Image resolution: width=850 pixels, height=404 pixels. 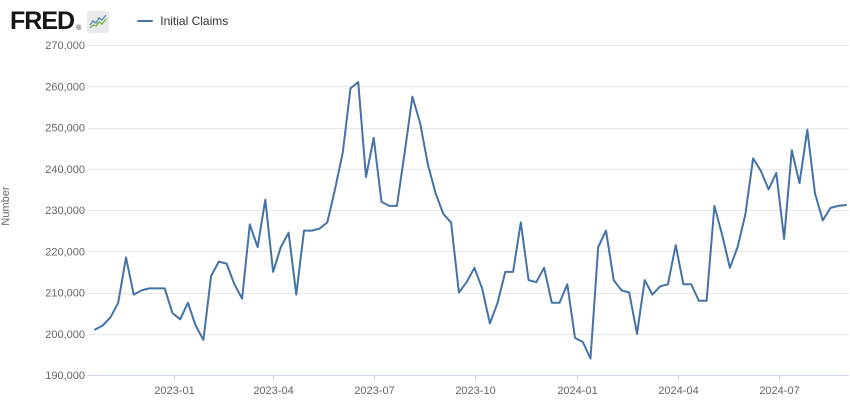 I want to click on y-tick-label-260000: 260,000, so click(x=65, y=87).